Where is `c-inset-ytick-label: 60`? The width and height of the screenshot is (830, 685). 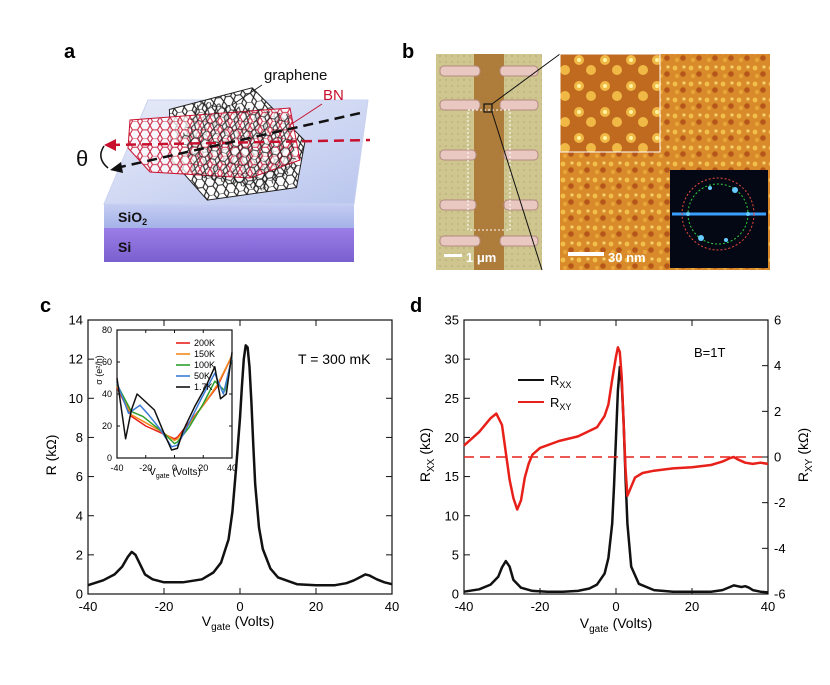
c-inset-ytick-label: 60 is located at coordinates (107, 362).